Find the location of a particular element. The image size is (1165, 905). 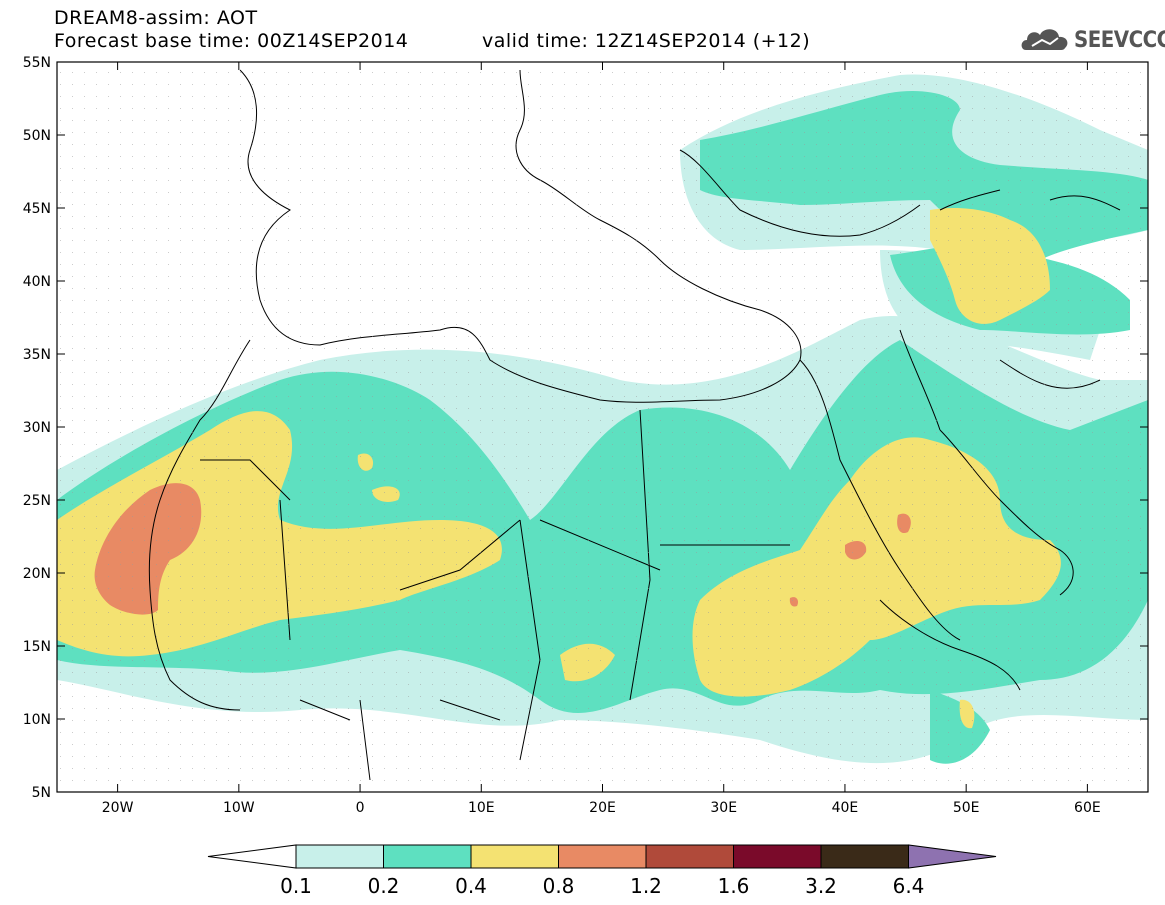

colorbar: 0.1 0.2 0.4 0.8 1.2 1.6 3.2 6.4 is located at coordinates (602, 871).